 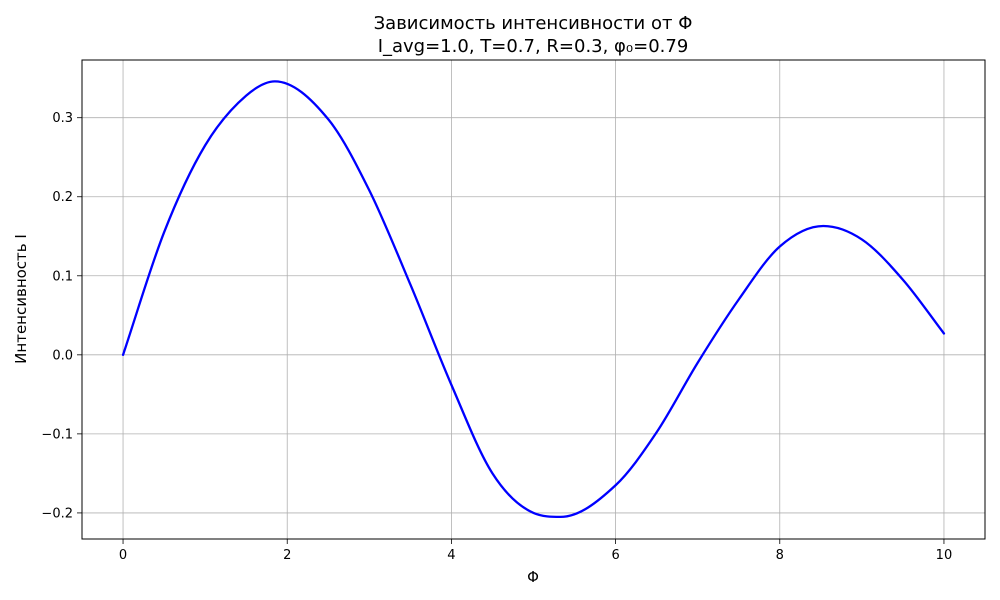 What do you see at coordinates (57, 434) in the screenshot?
I see `y-tick-label: −0.1` at bounding box center [57, 434].